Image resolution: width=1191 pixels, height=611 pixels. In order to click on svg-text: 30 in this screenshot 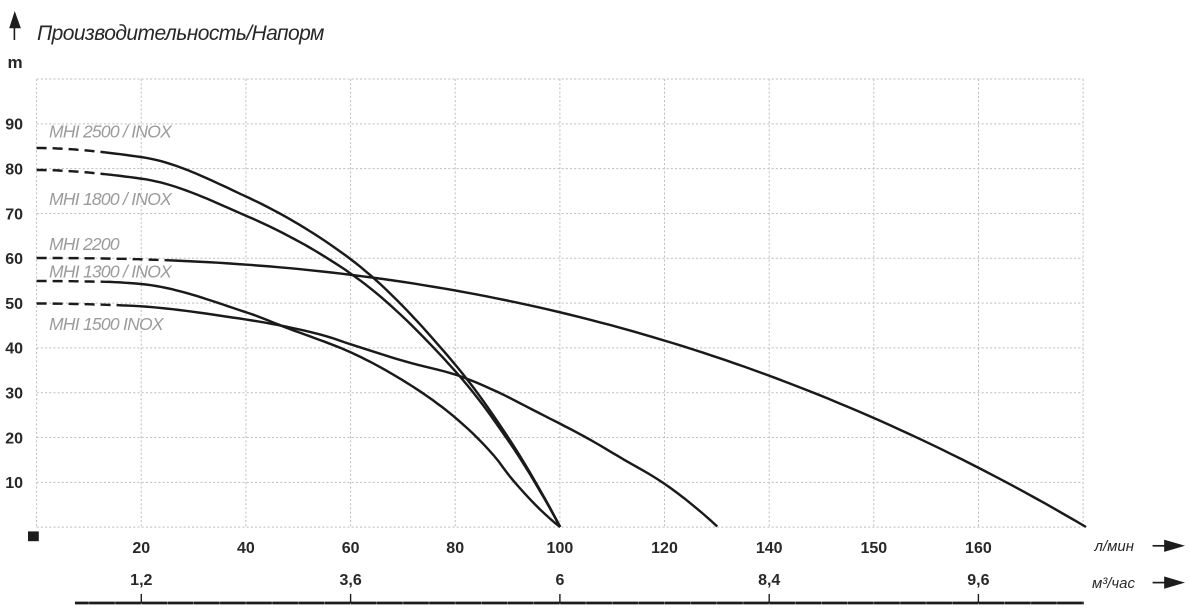, I will do `click(14, 394)`.